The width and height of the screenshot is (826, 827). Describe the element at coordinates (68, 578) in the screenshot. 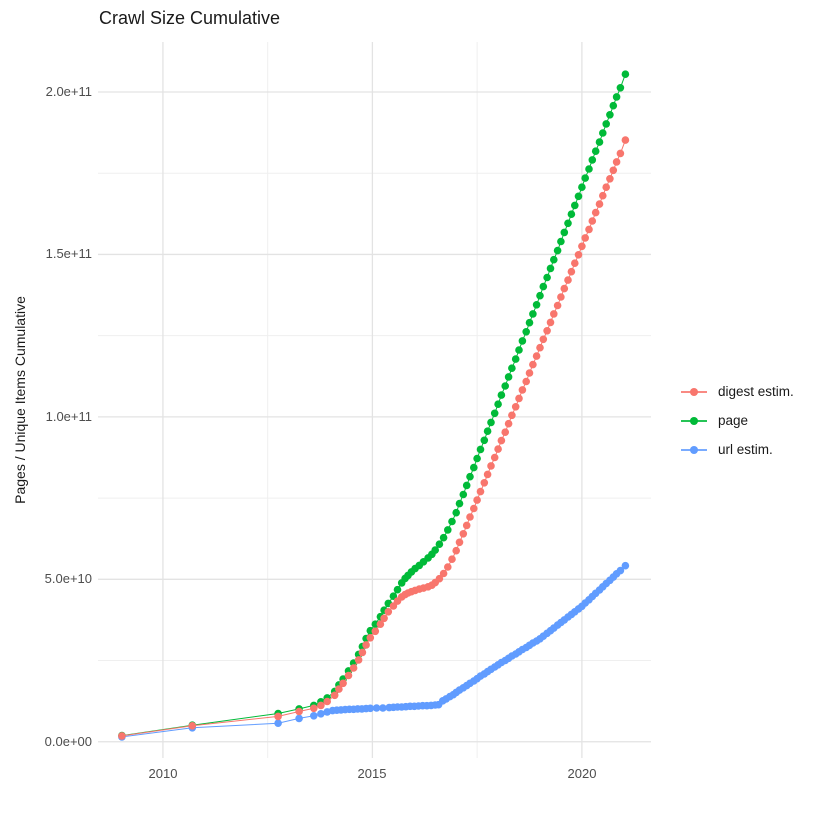

I see `y-tick-label: 5.0e+10` at that location.